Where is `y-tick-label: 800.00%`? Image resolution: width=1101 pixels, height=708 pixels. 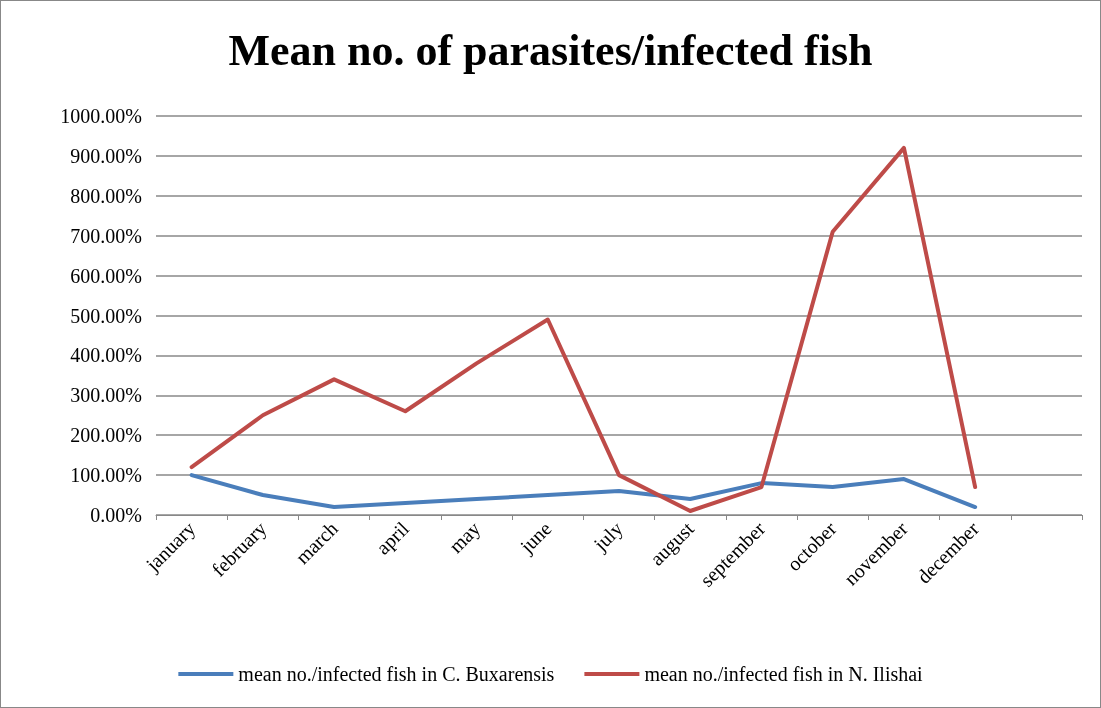 y-tick-label: 800.00% is located at coordinates (106, 195).